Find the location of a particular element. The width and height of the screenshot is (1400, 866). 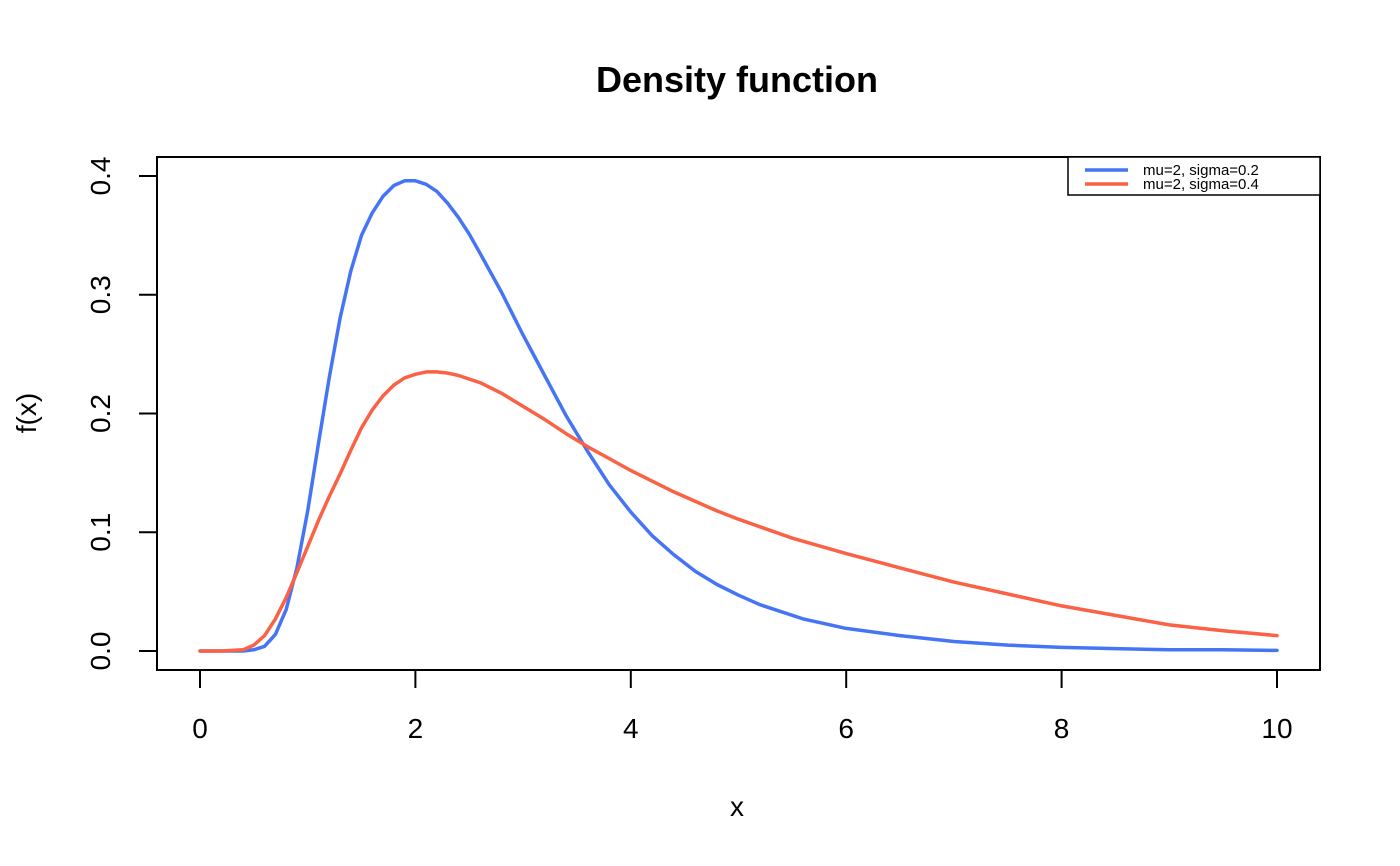

x-axis-label: x is located at coordinates (737, 806).